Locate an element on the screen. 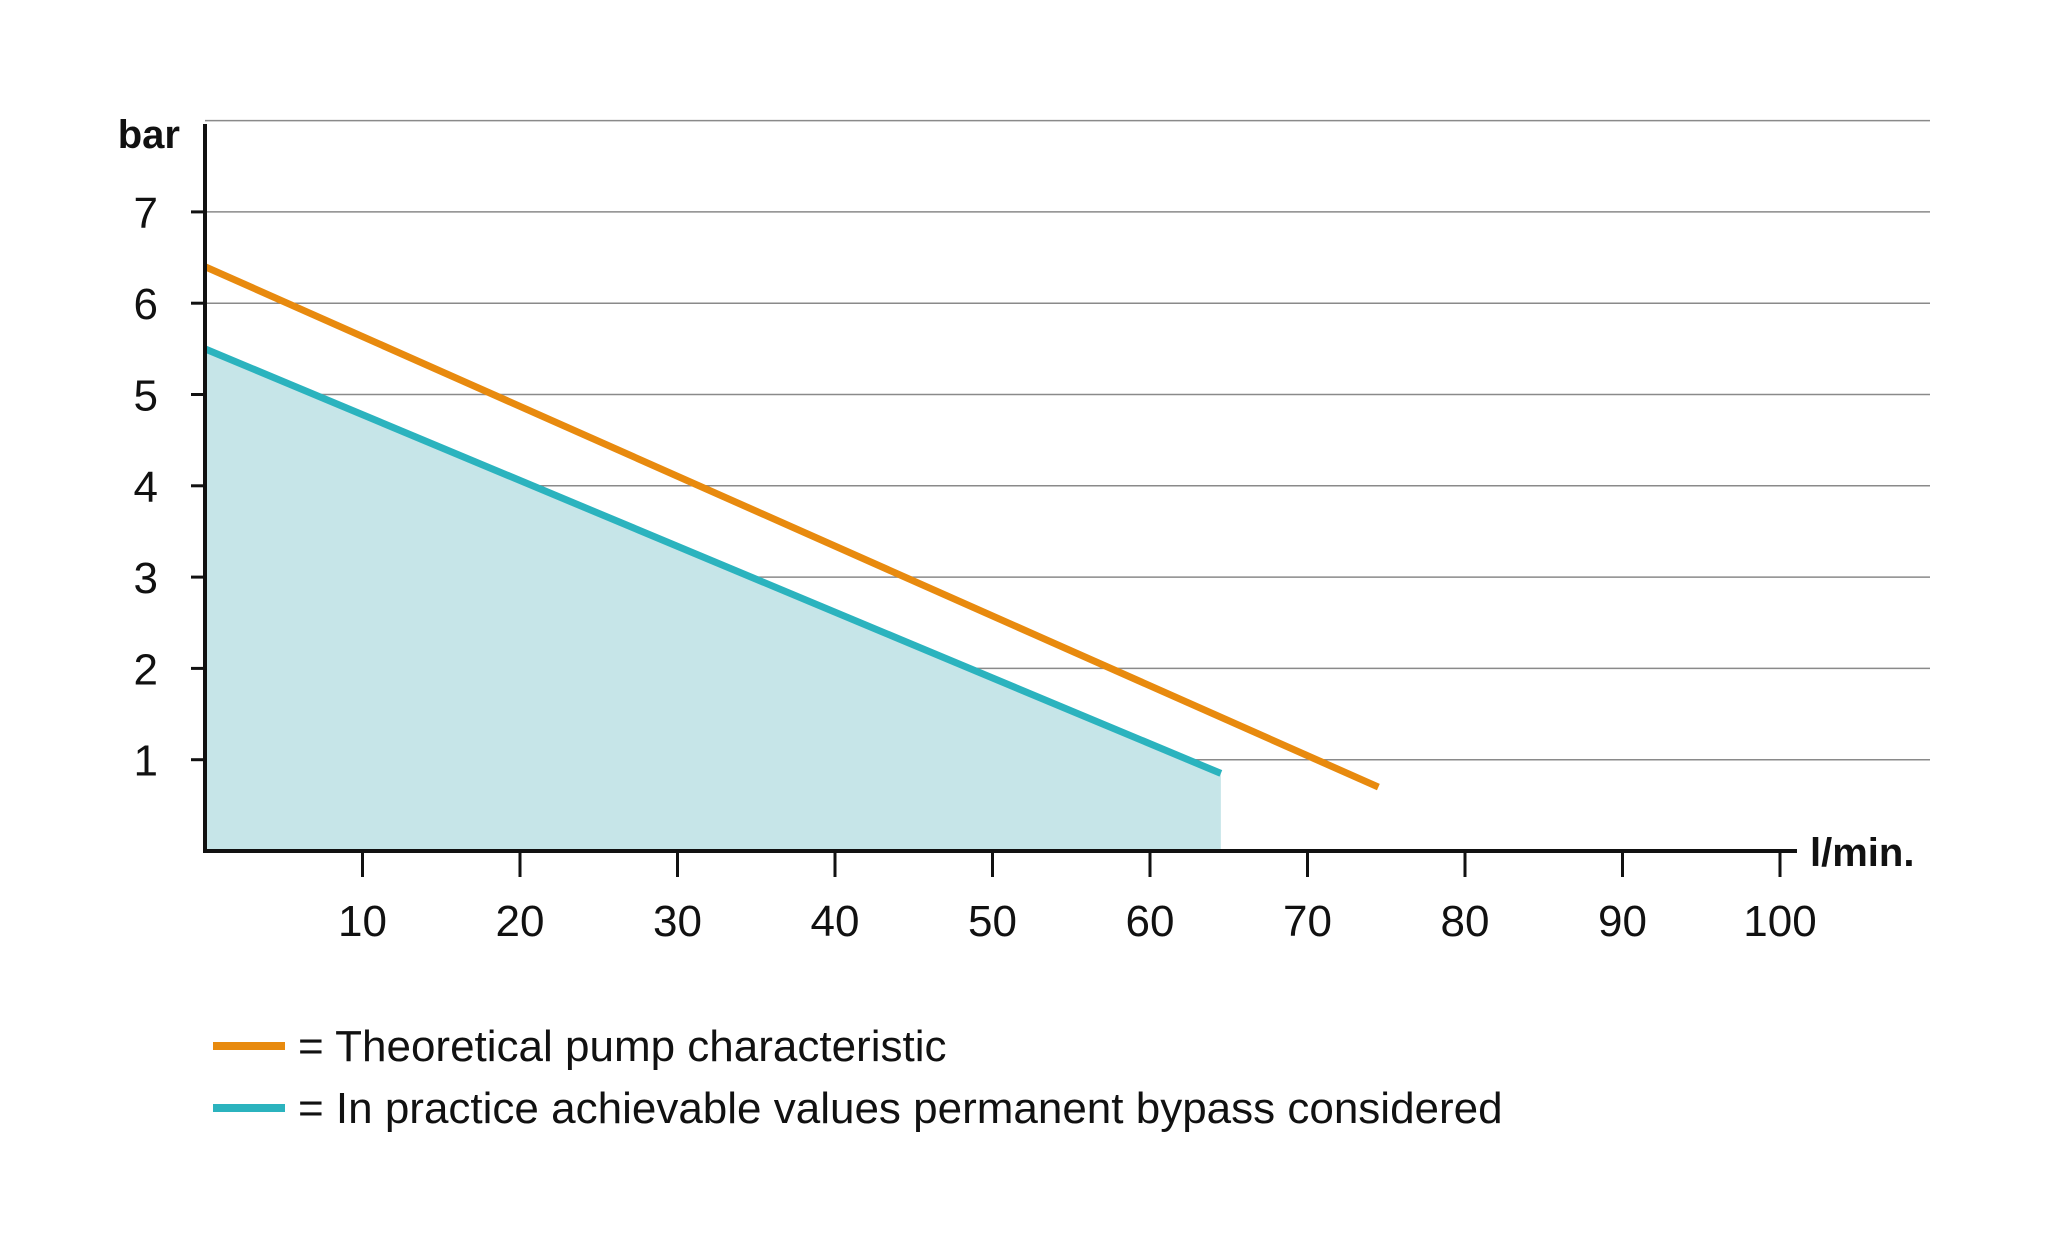 The image size is (2048, 1250). y-tick-label: 1 is located at coordinates (146, 761).